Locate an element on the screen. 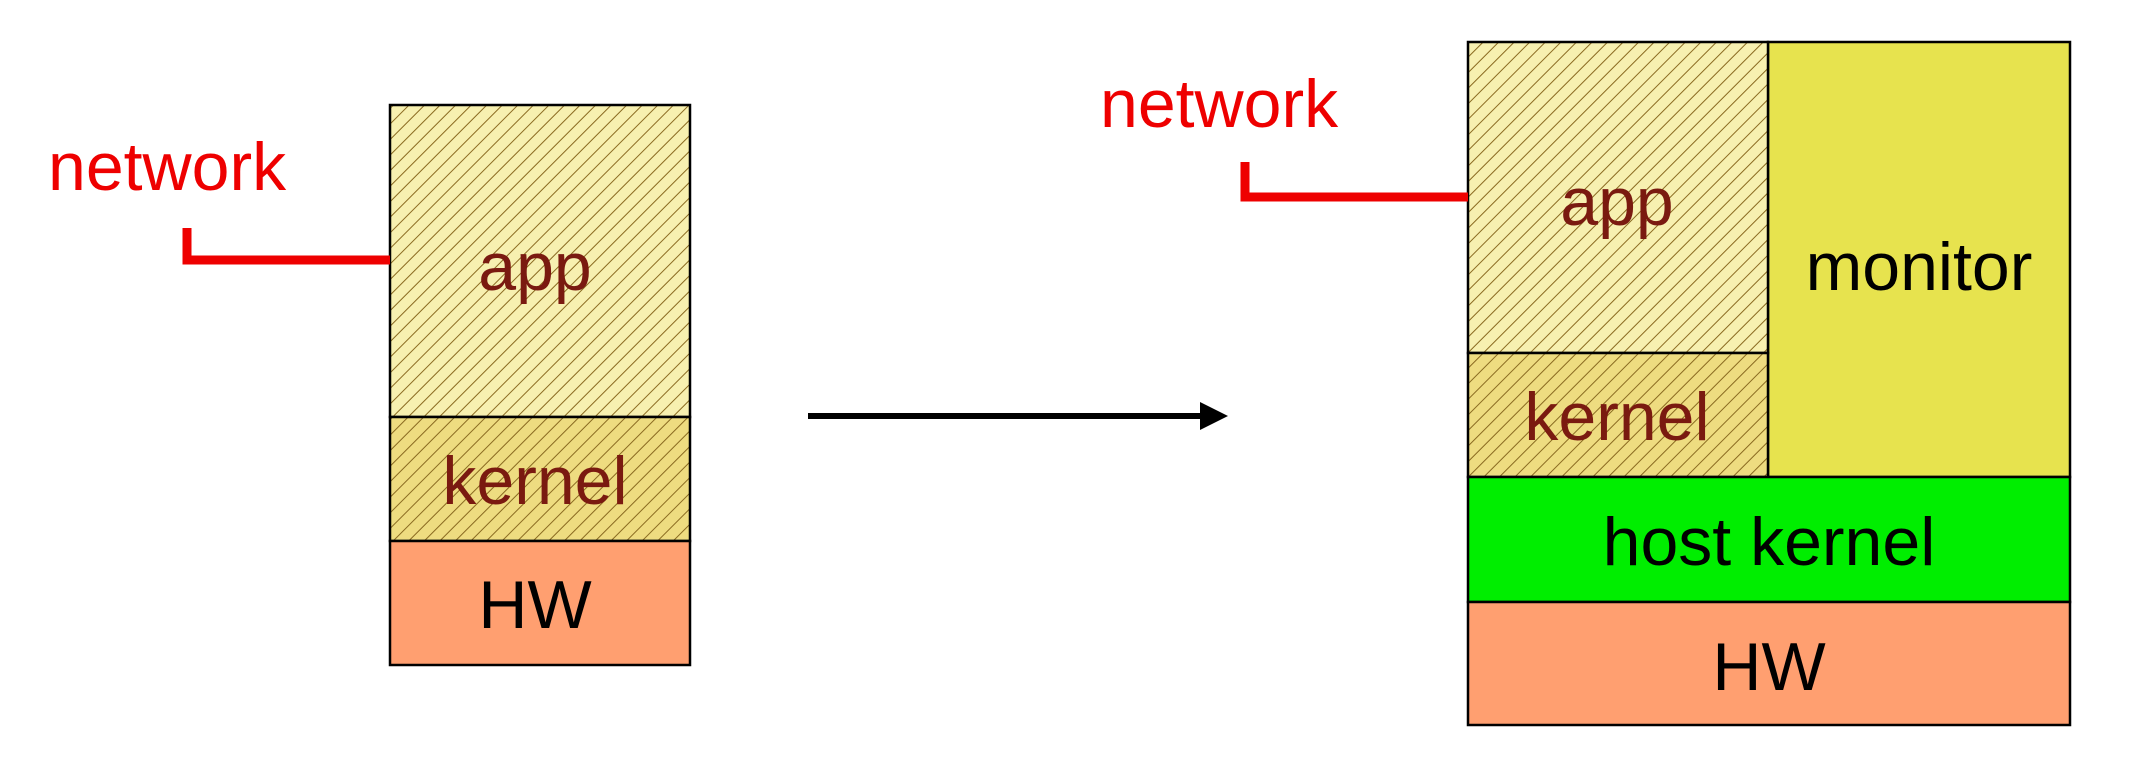 The image size is (2150, 780). right-app-block is located at coordinates (1618, 197).